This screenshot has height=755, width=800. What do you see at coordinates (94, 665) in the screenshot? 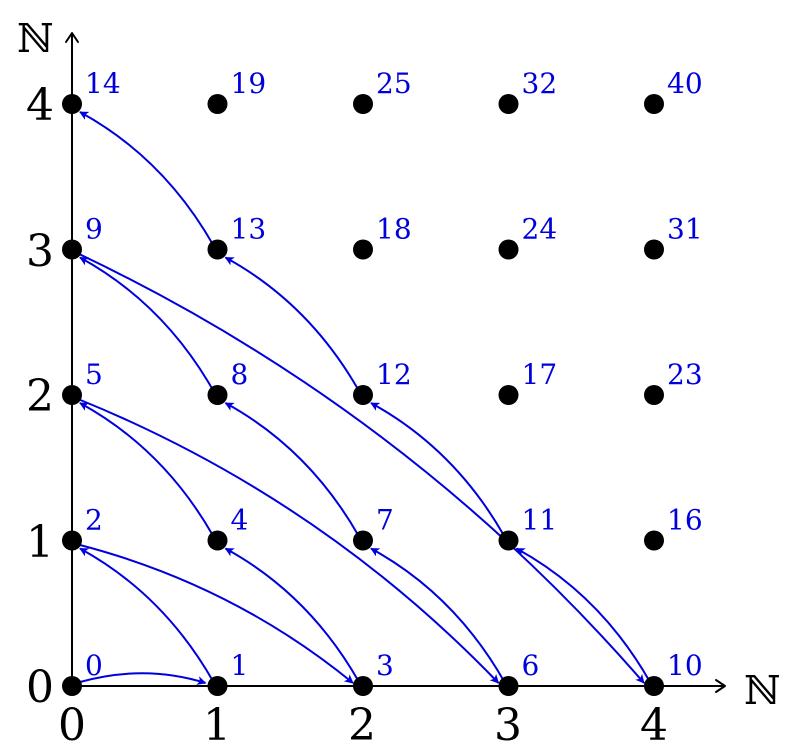
I see `node-label-0: 0` at bounding box center [94, 665].